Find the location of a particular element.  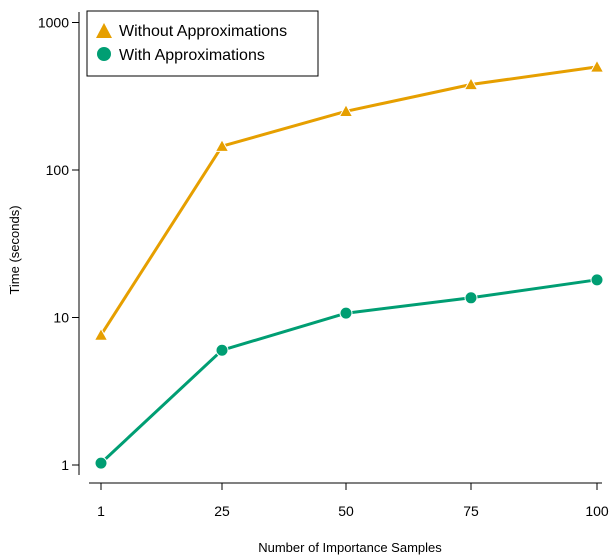

legend-marker-without-approximations is located at coordinates (104, 30).